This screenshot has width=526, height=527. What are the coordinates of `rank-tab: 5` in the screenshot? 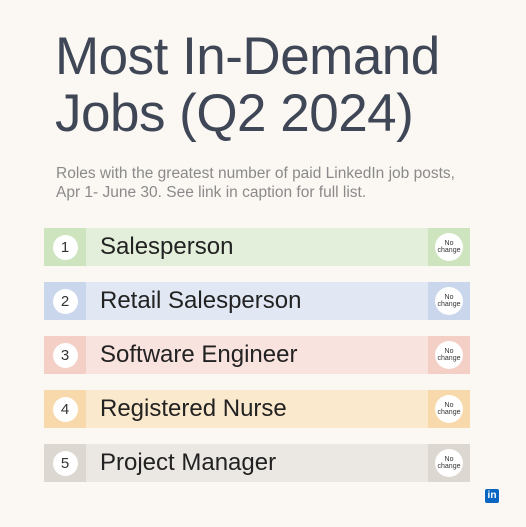 It's located at (65, 463).